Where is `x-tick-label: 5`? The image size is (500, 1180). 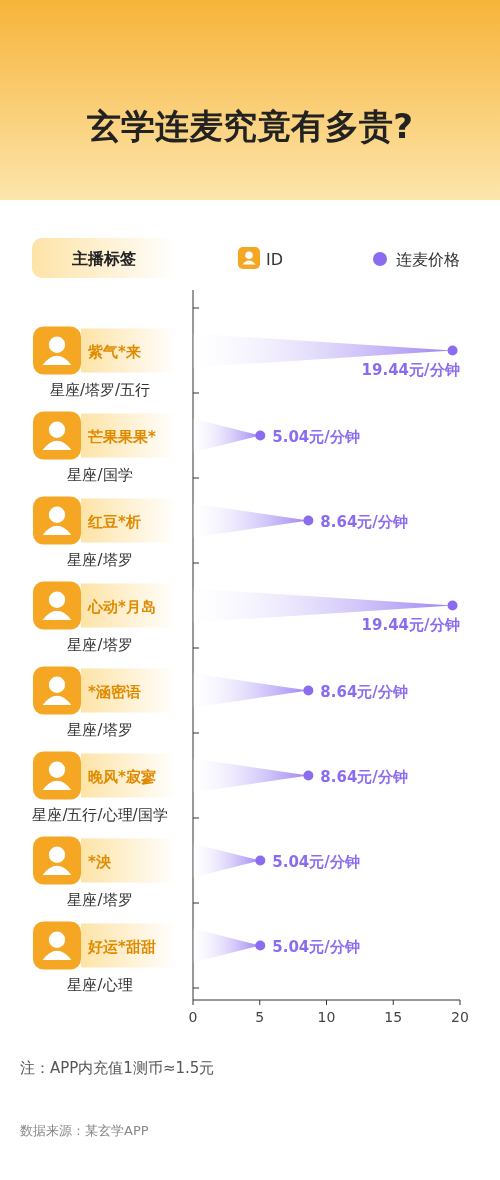 x-tick-label: 5 is located at coordinates (260, 1017).